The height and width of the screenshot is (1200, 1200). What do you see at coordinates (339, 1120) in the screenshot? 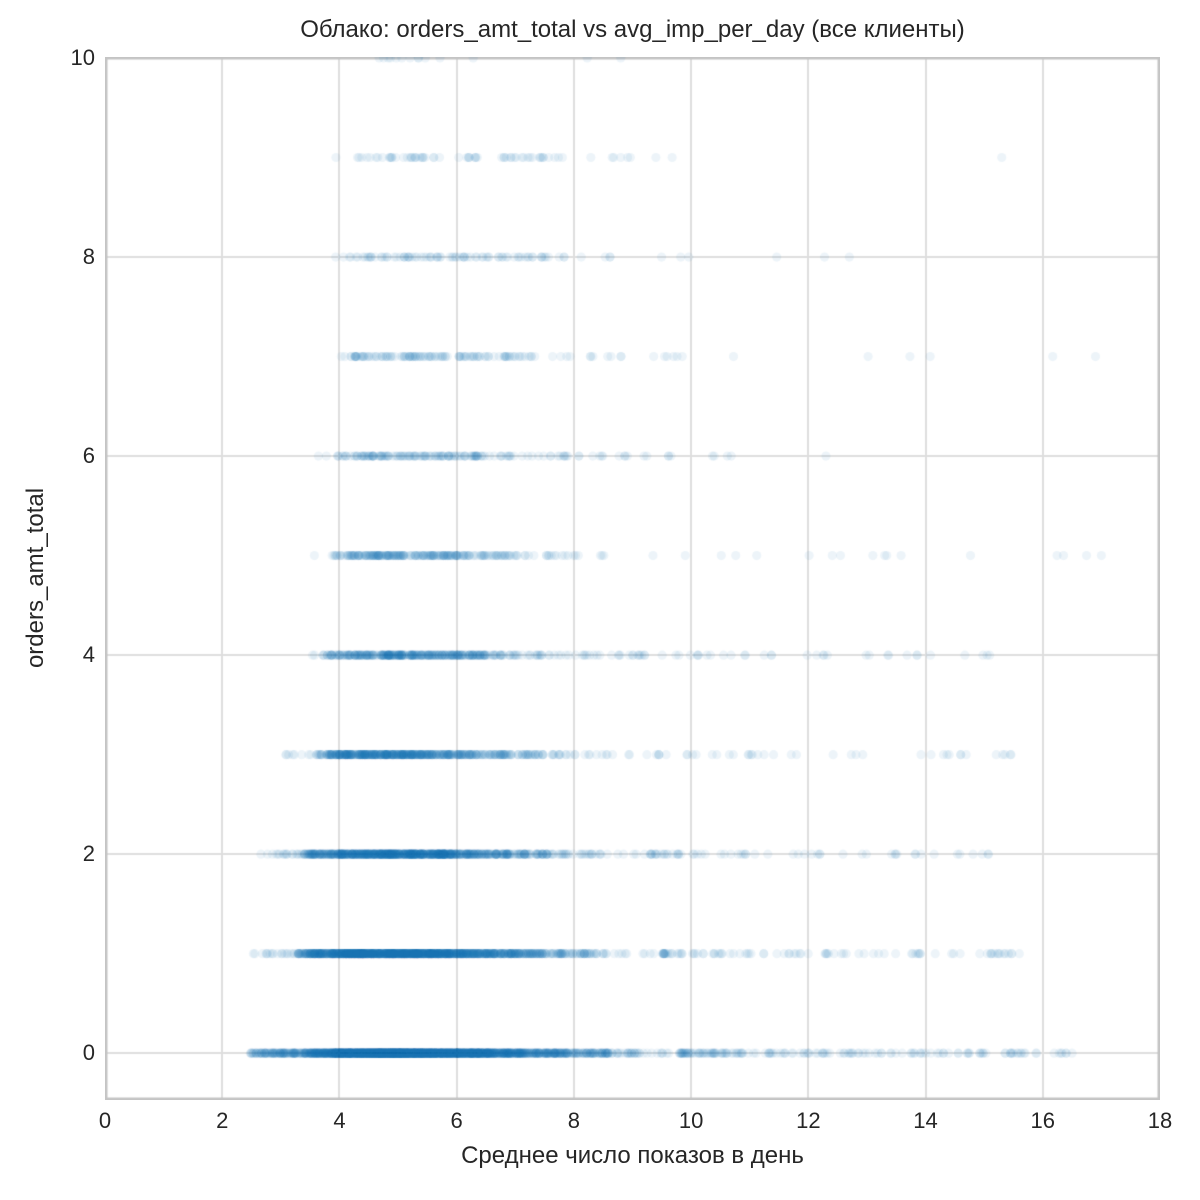
I see `x-tick-label: 4` at bounding box center [339, 1120].